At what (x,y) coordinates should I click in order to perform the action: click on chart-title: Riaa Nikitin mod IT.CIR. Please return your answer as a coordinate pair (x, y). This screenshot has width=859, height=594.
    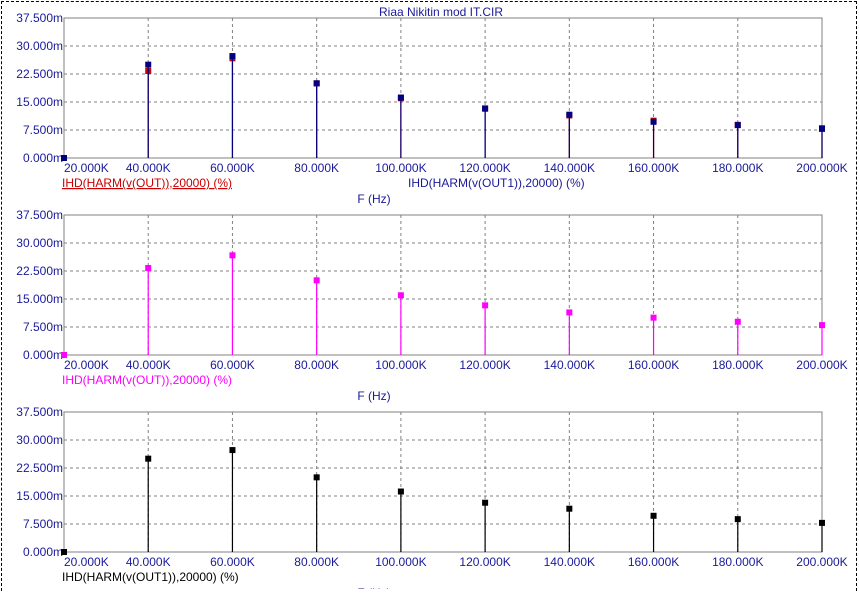
    Looking at the image, I should click on (441, 12).